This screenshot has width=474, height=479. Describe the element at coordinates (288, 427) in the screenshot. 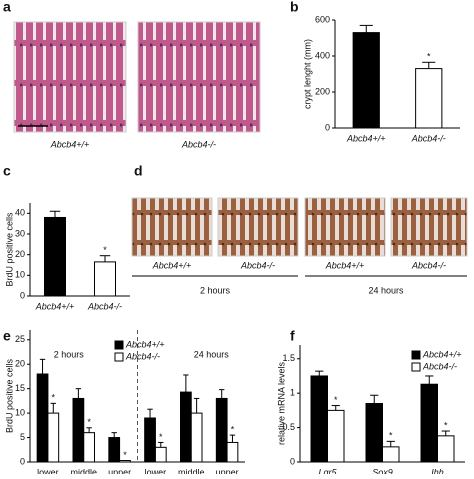

I see `y-tick-label: 0.5` at that location.